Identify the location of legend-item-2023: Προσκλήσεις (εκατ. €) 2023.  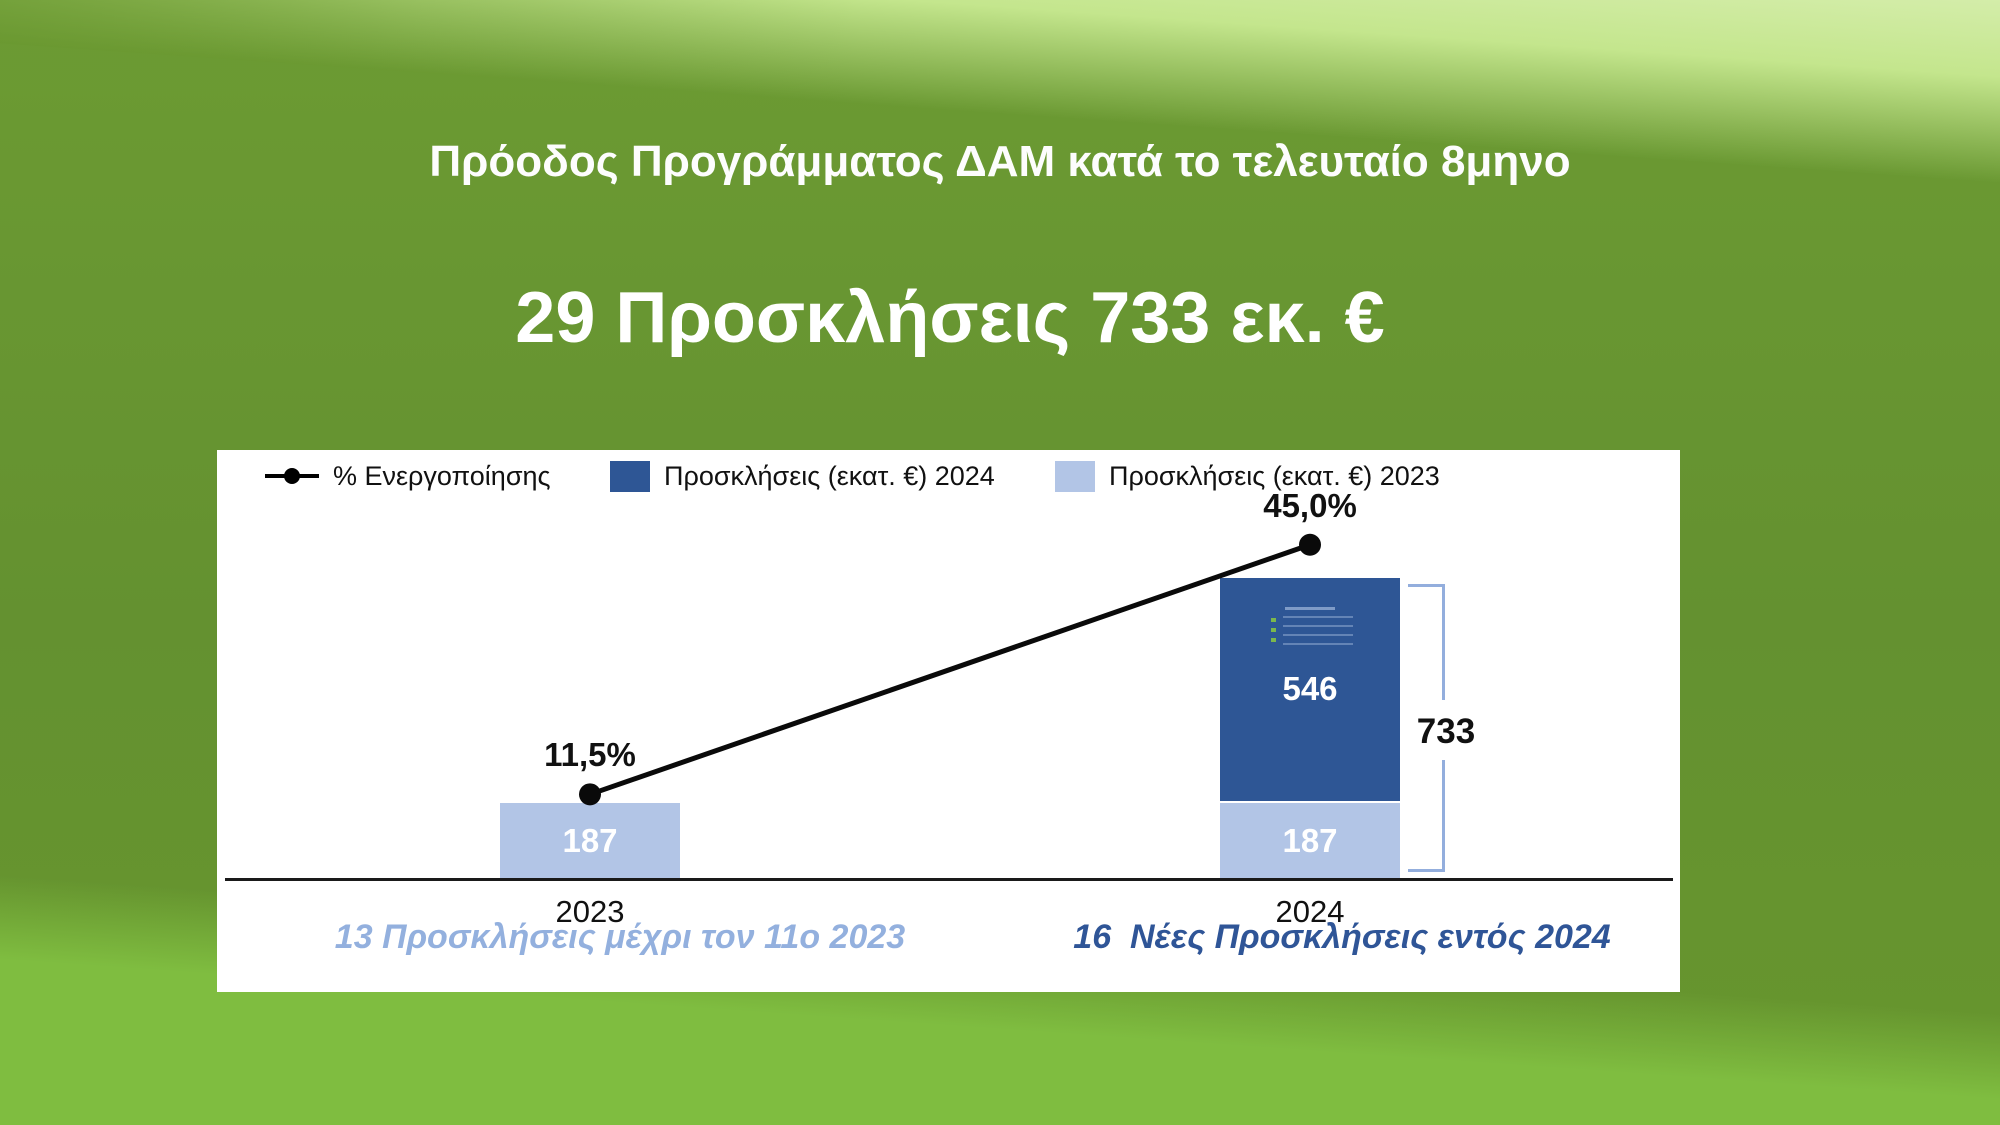
(1247, 476).